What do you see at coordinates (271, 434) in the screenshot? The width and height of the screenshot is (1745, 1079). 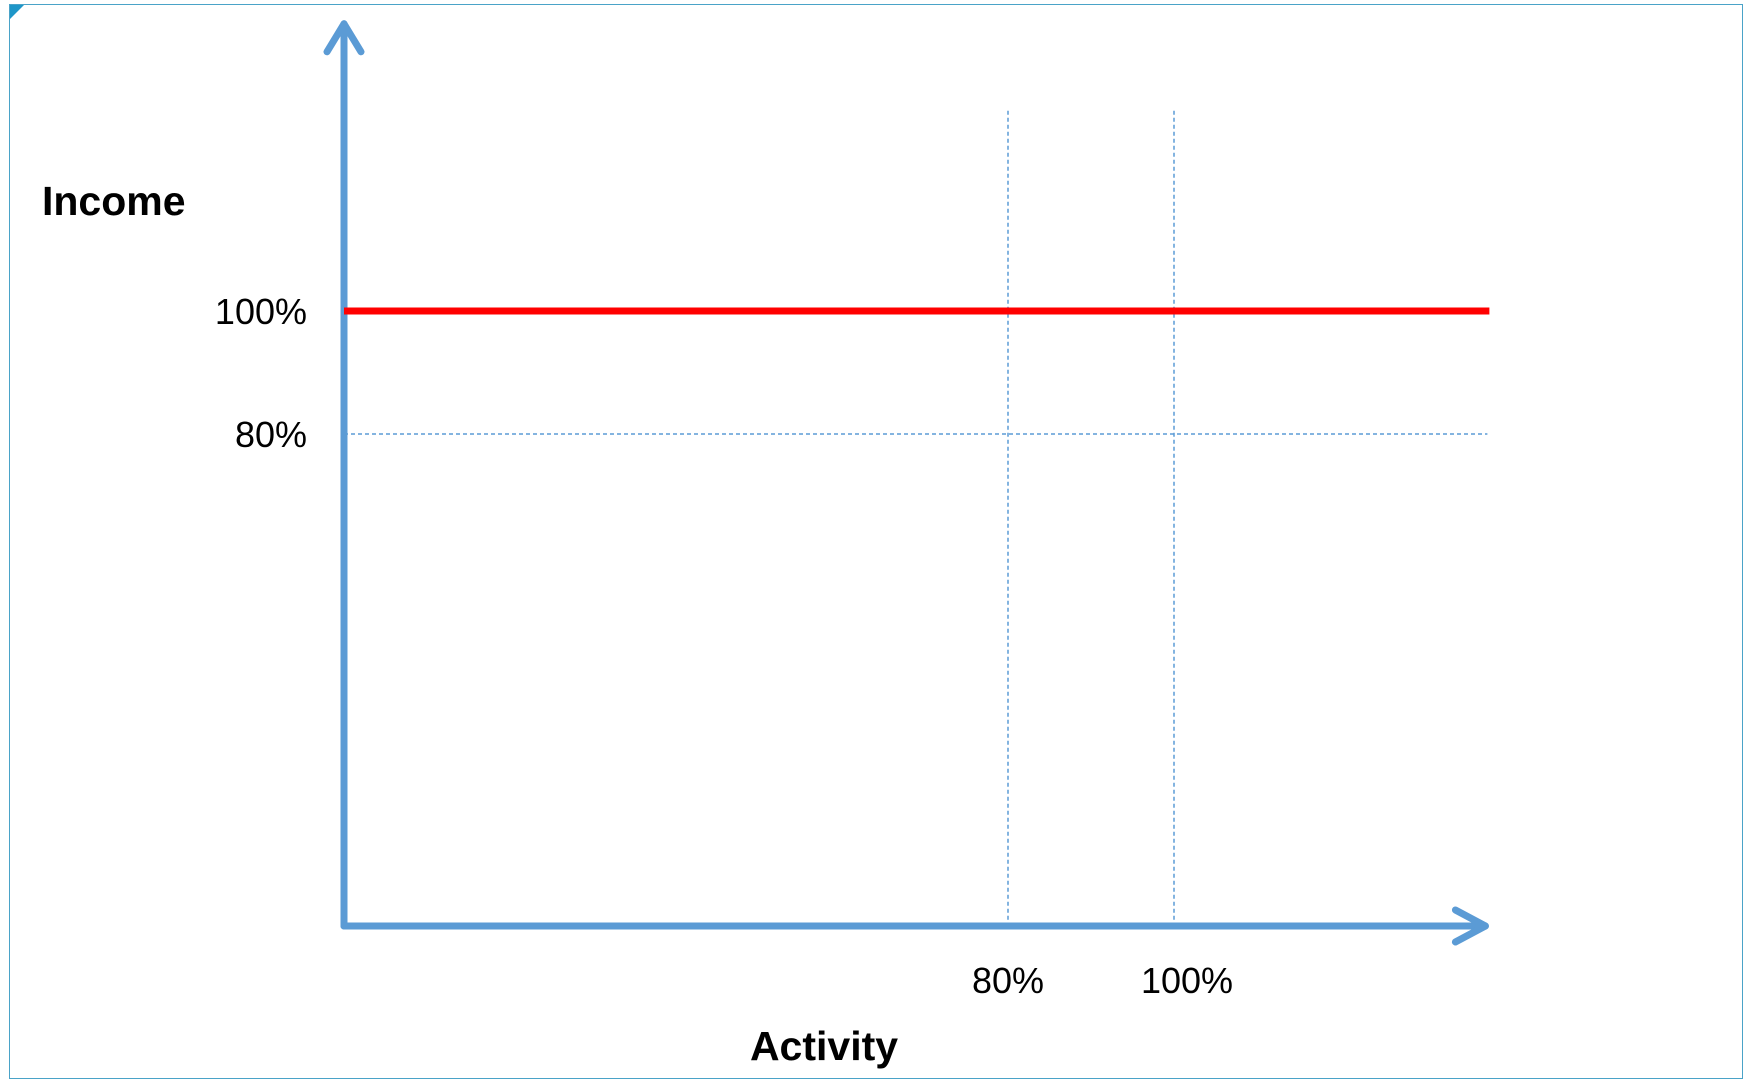 I see `y-tick-label: 80%` at bounding box center [271, 434].